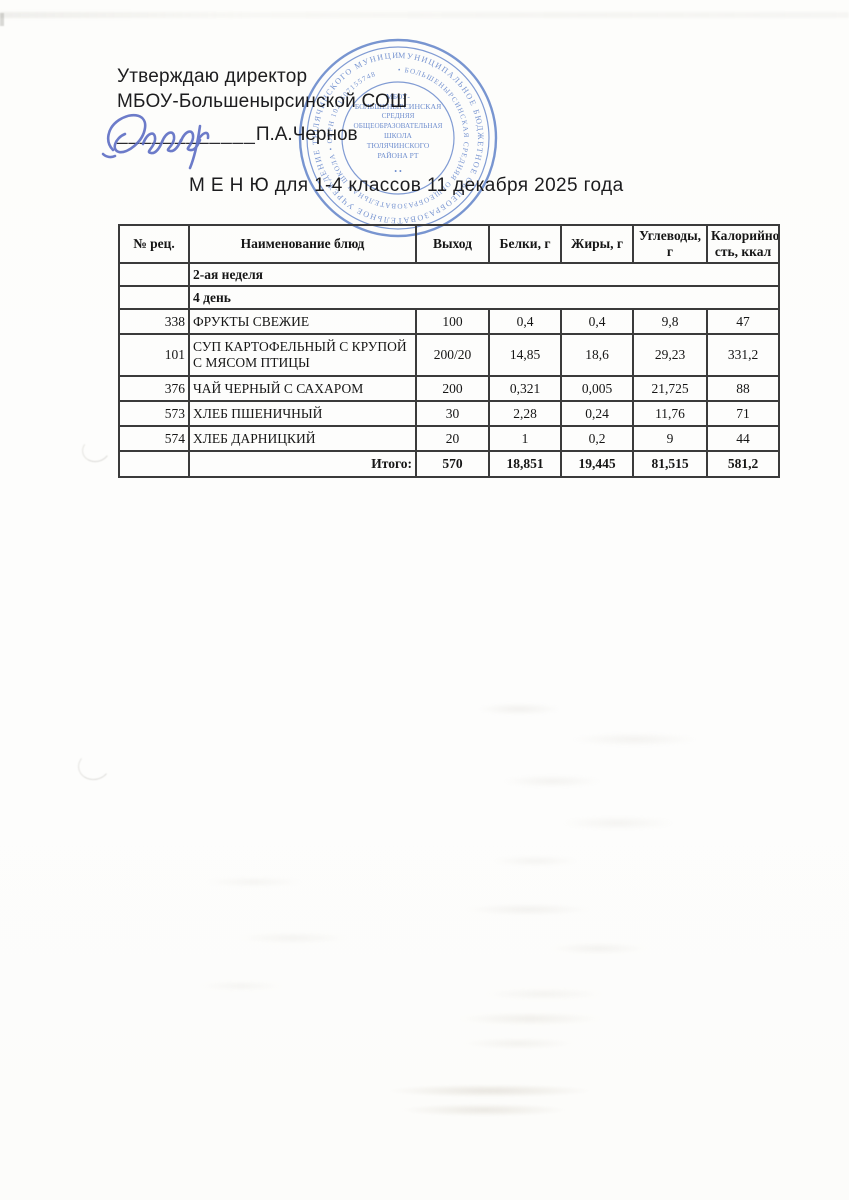  Describe the element at coordinates (2, 19) in the screenshot. I see `scan-edge-mark` at that location.